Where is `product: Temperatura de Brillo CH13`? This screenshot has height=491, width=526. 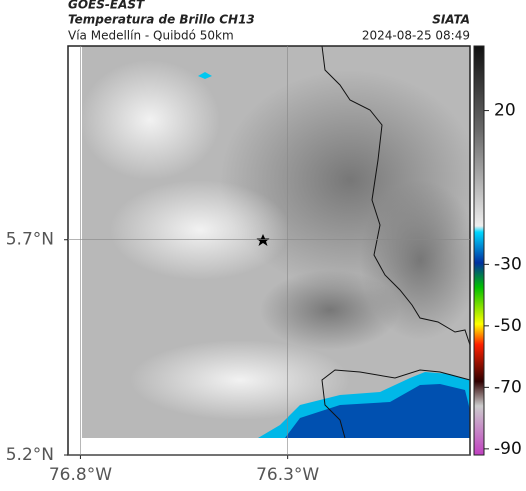
product: Temperatura de Brillo CH13 is located at coordinates (161, 20).